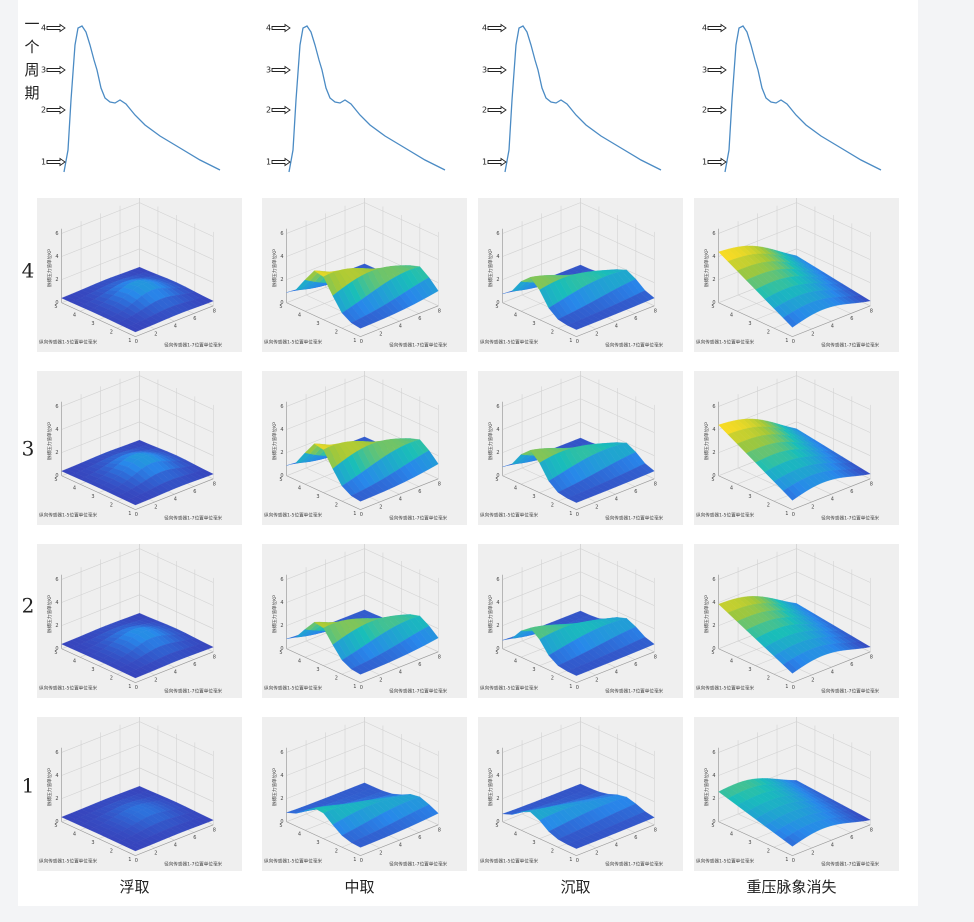 This screenshot has width=974, height=922. Describe the element at coordinates (293, 342) in the screenshot. I see `y-axis-label: 纵向传感器1-5位置单位毫米` at that location.